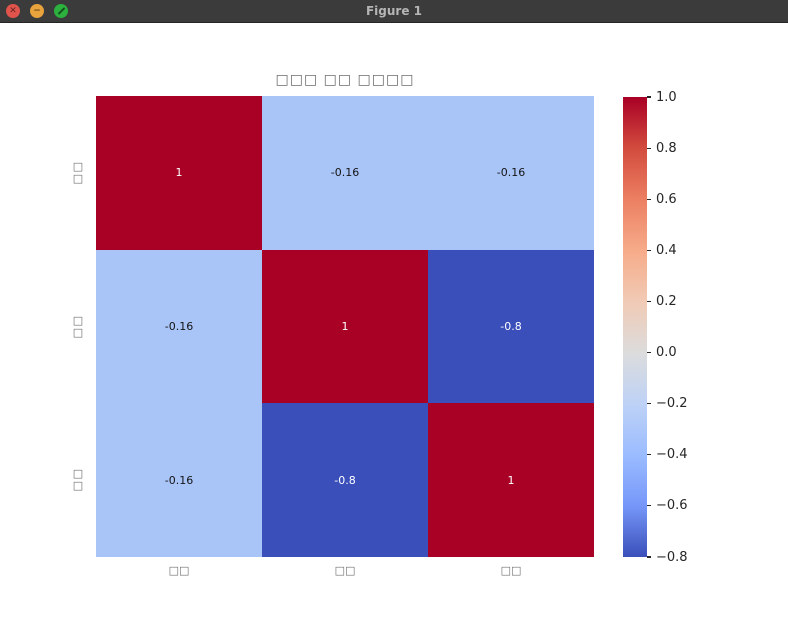 This screenshot has height=622, width=788. I want to click on colorbar-tick: 0.6, so click(662, 199).